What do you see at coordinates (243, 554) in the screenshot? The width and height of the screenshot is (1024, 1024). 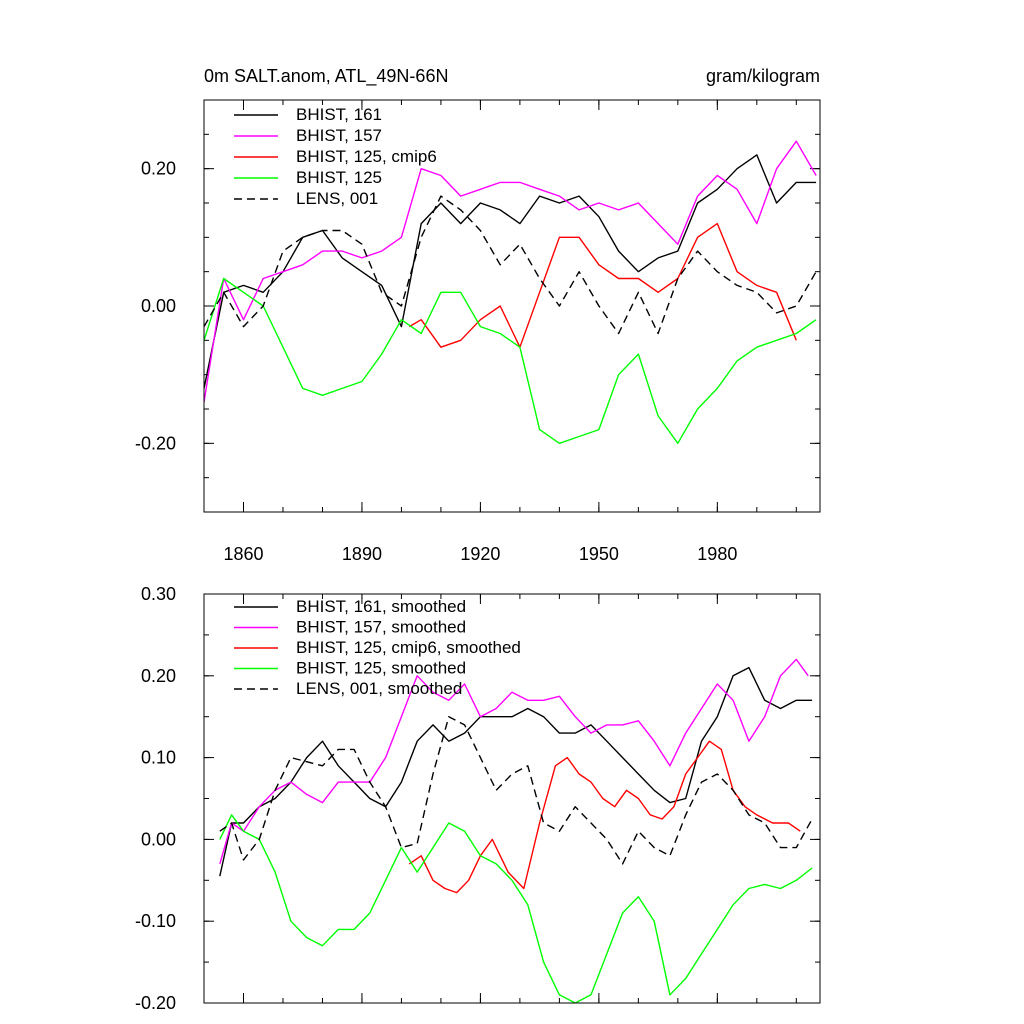 I see `x-tick-label: 1860` at bounding box center [243, 554].